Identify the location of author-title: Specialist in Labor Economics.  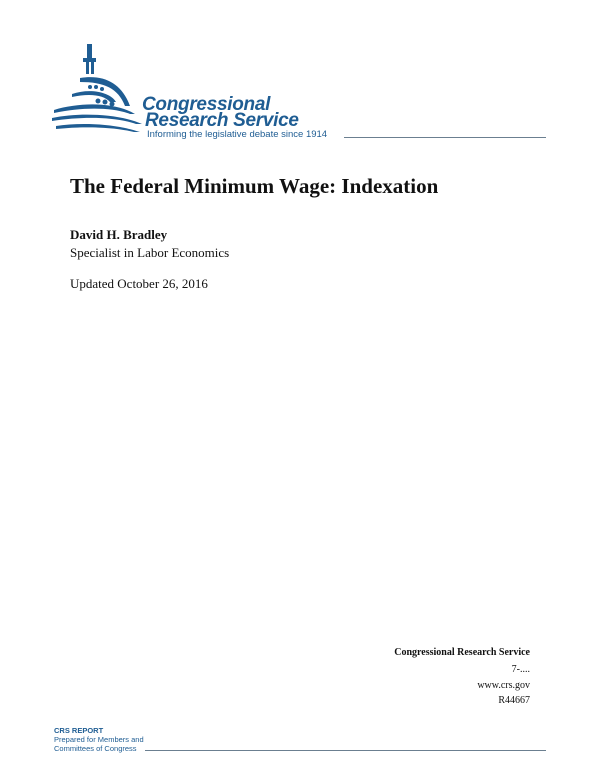
(150, 252).